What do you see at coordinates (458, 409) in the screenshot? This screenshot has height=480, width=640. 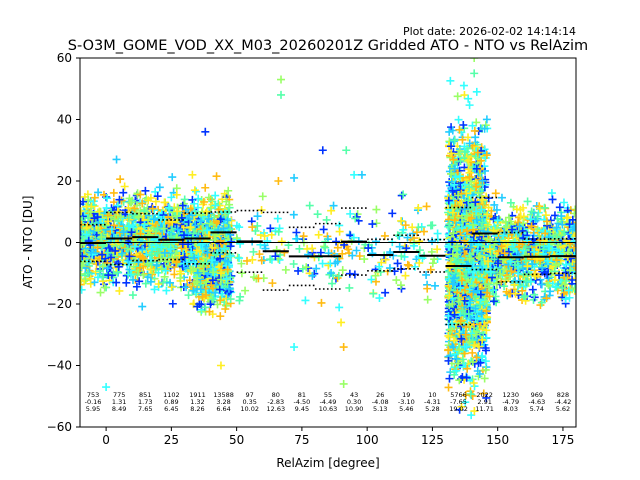 I see `bin-std-label: 19.02` at bounding box center [458, 409].